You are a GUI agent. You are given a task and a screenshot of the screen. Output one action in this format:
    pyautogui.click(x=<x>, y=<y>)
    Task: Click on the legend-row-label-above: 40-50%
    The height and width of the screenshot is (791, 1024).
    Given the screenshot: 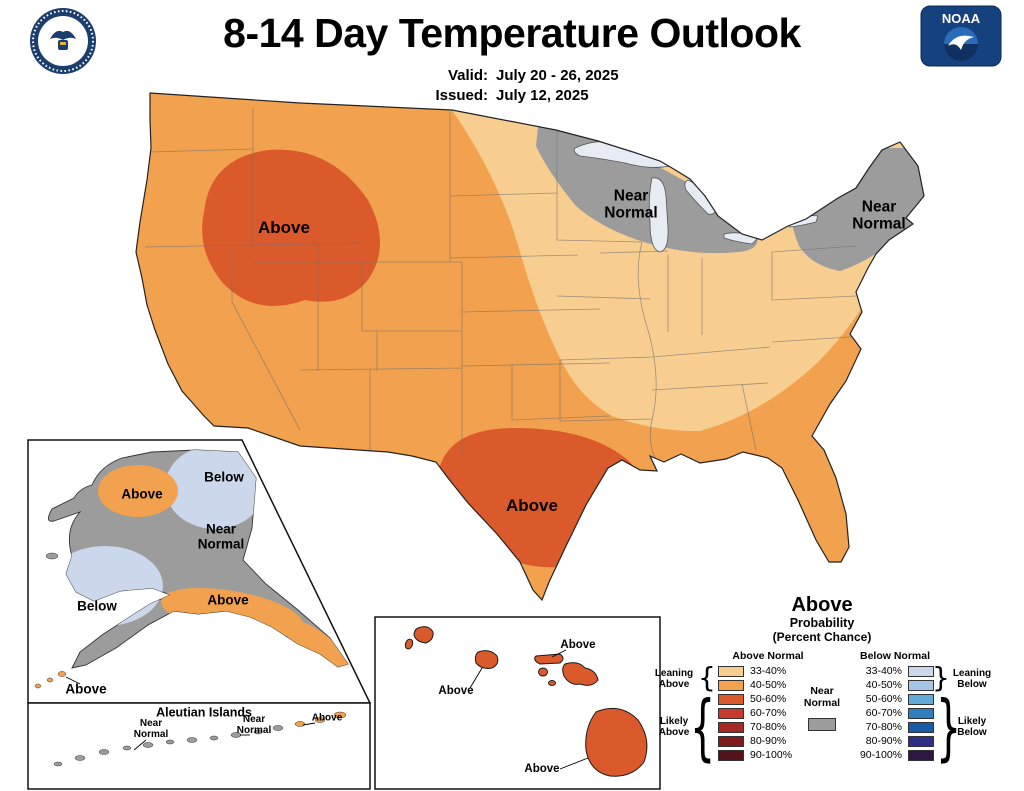 What is the action you would take?
    pyautogui.click(x=768, y=685)
    